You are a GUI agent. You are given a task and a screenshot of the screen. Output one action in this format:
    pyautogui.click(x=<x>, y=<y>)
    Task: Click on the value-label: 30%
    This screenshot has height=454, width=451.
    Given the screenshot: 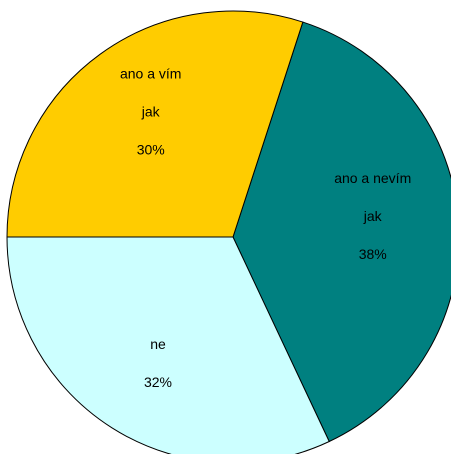 What is the action you would take?
    pyautogui.click(x=151, y=149)
    